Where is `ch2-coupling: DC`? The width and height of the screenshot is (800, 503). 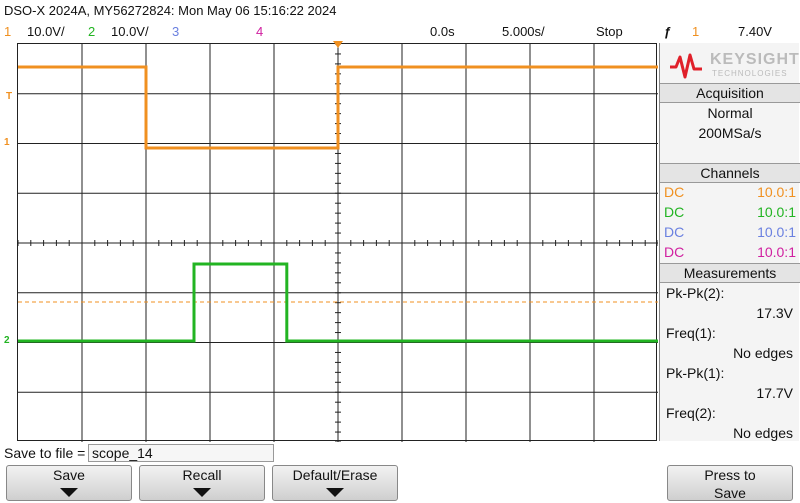
ch2-coupling: DC is located at coordinates (674, 212).